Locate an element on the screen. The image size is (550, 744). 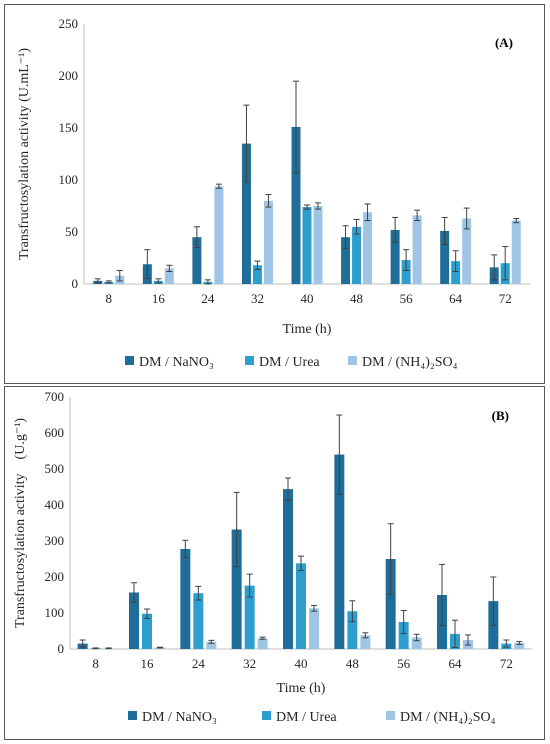
y-tick-label: 600 is located at coordinates (55, 432).